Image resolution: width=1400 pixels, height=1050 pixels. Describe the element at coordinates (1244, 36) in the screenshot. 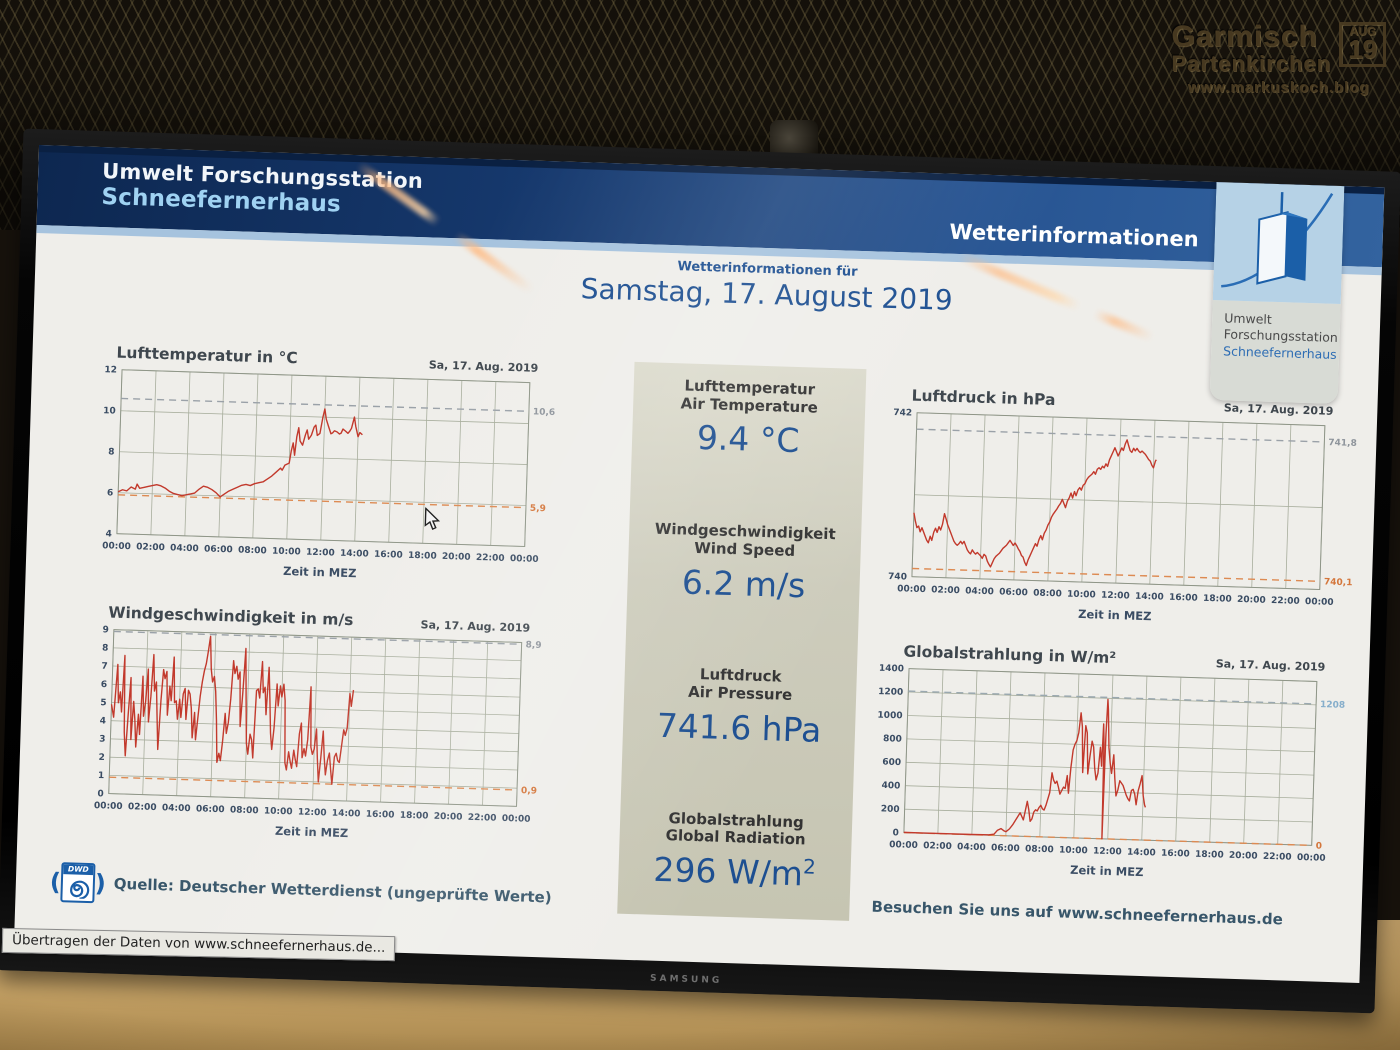

I see `watermark-line1: Garmisch` at that location.